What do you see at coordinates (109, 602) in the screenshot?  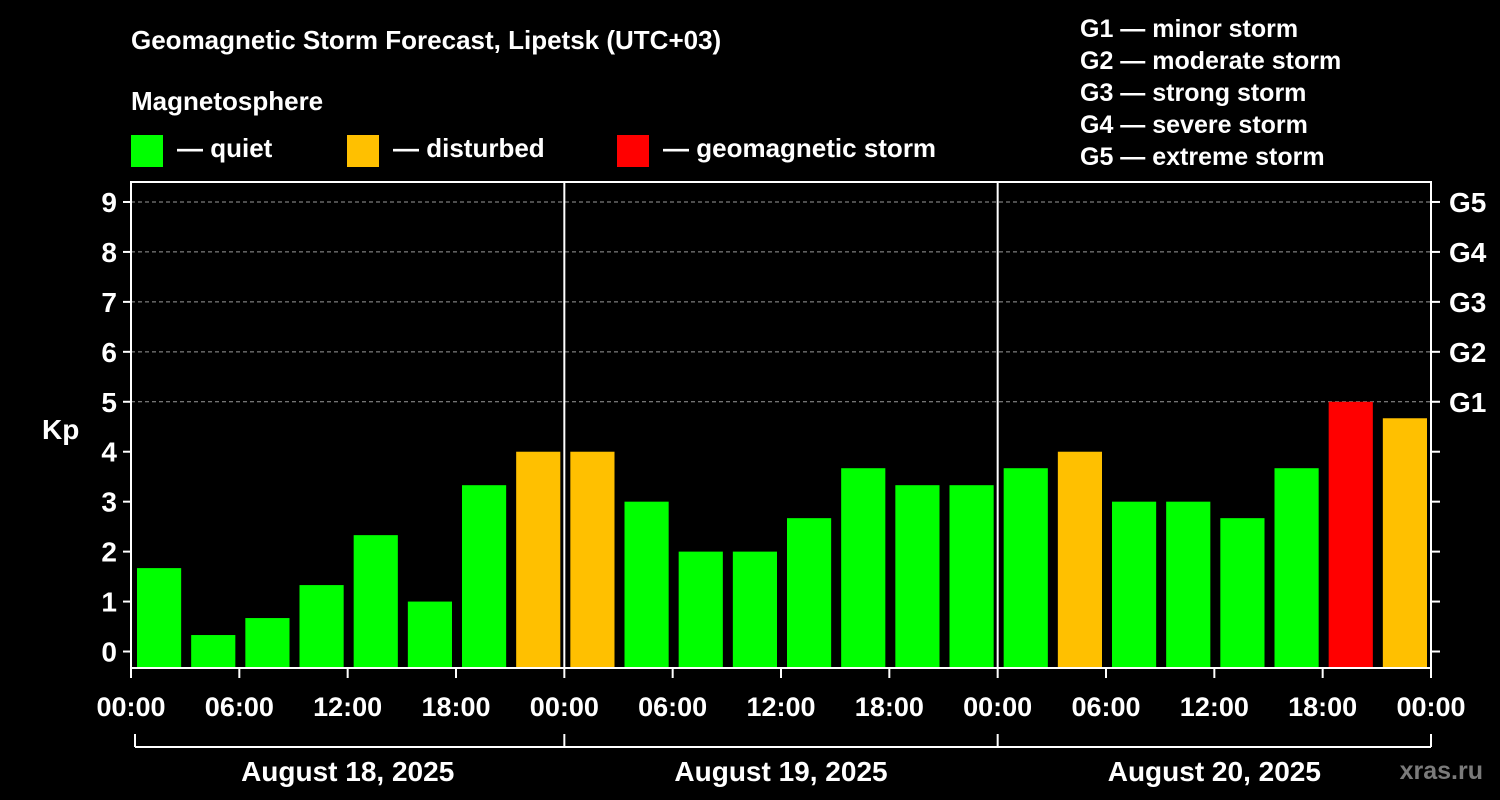 I see `y-tick-label: 1` at bounding box center [109, 602].